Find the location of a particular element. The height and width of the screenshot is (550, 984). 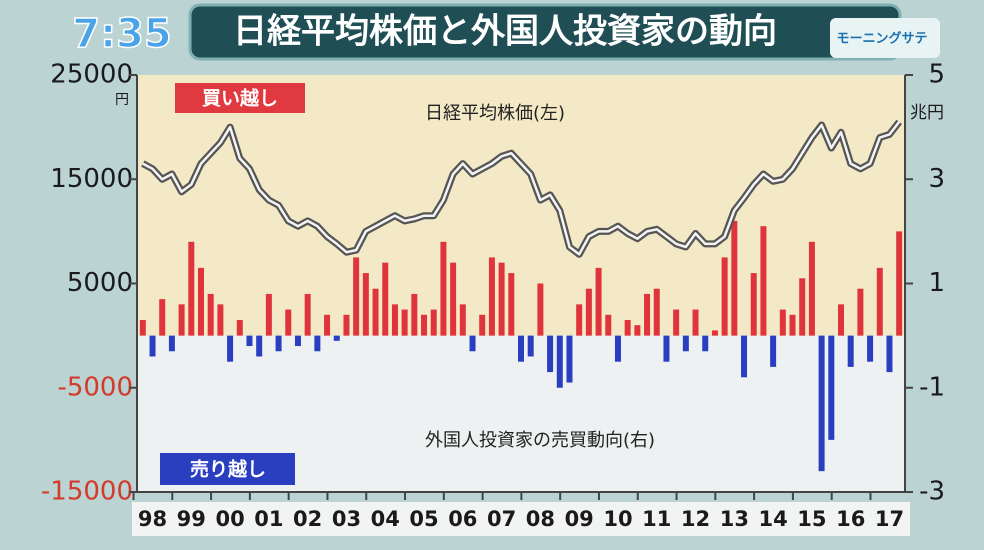

x-tick-label: 17 is located at coordinates (889, 519).